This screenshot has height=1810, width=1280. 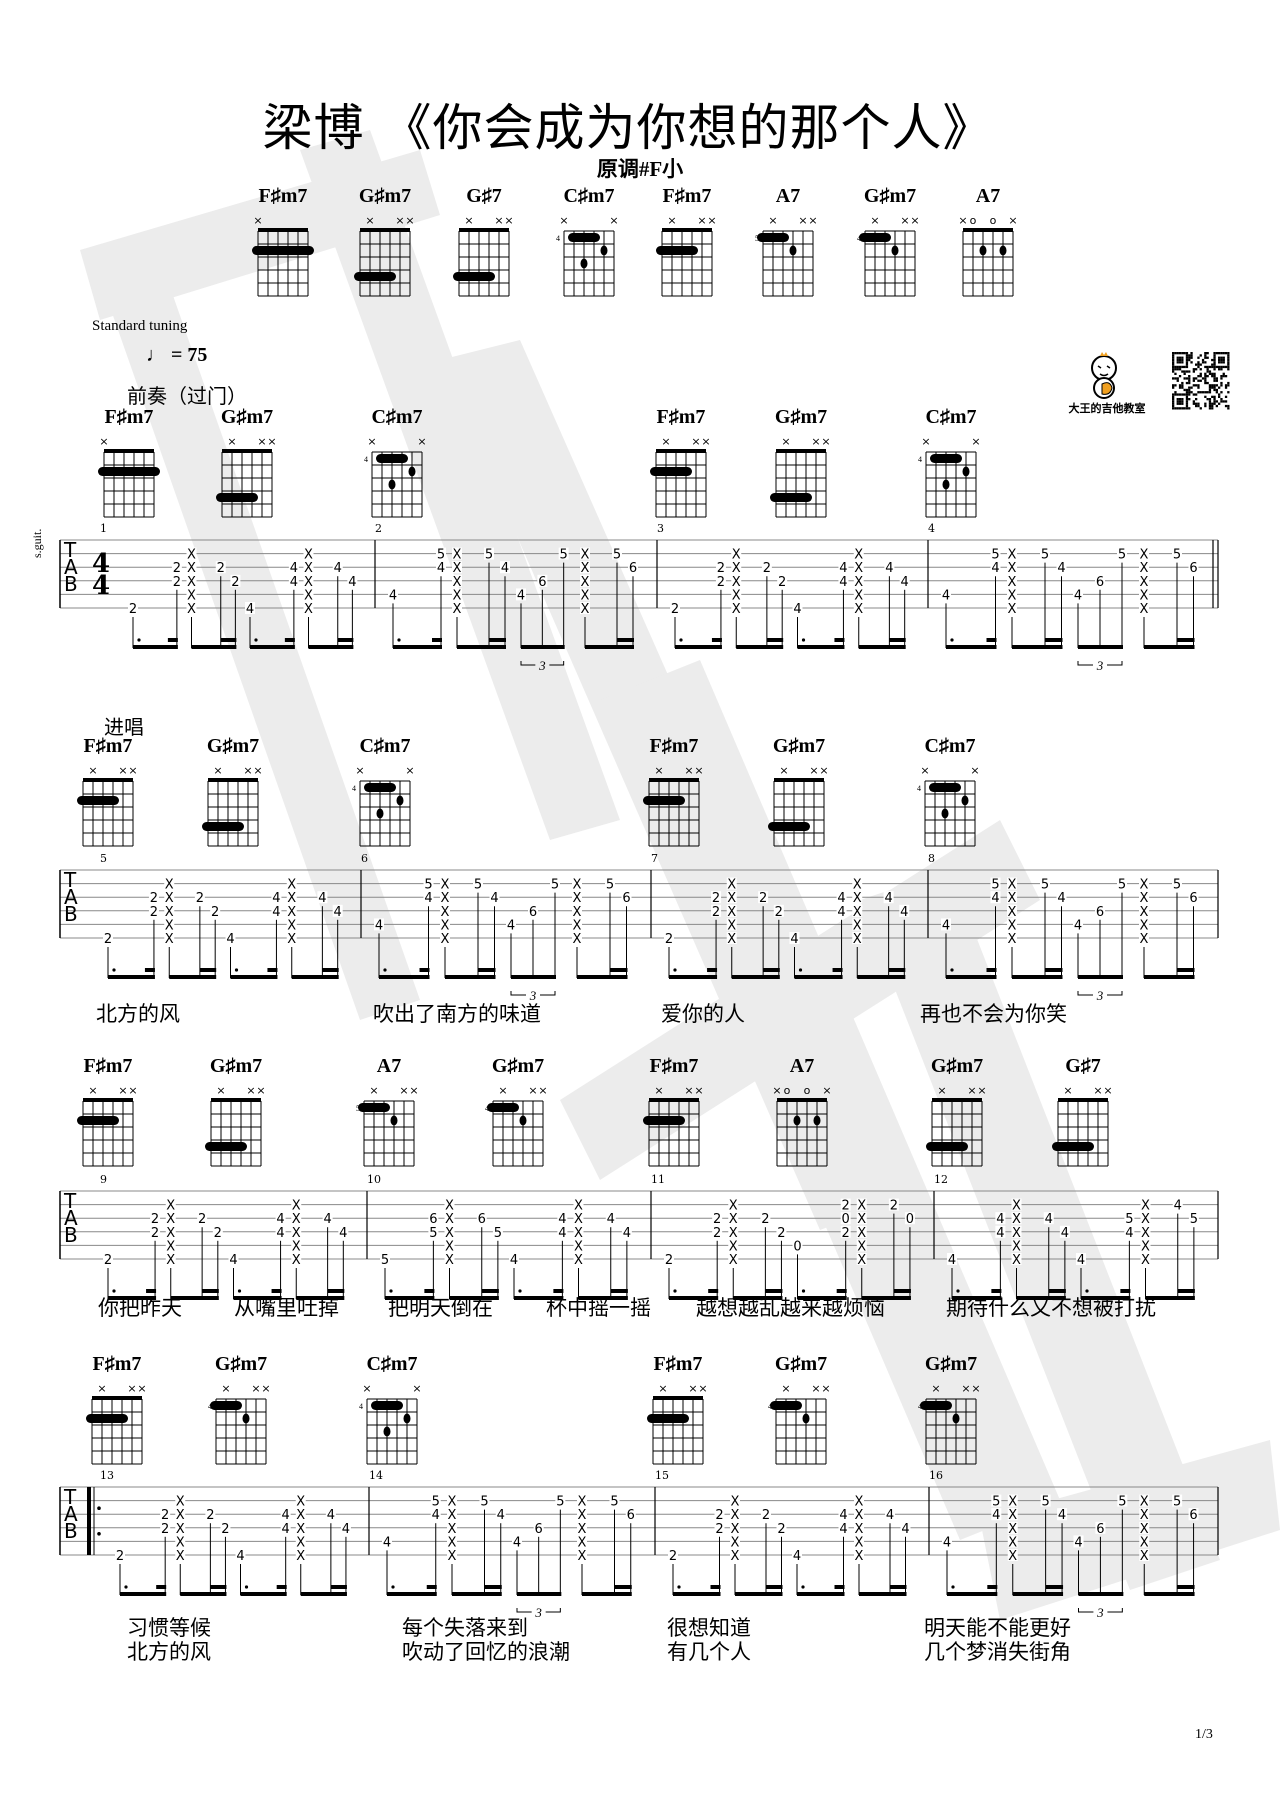 What do you see at coordinates (384, 255) in the screenshot?
I see `chord-diagram: × × ×` at bounding box center [384, 255].